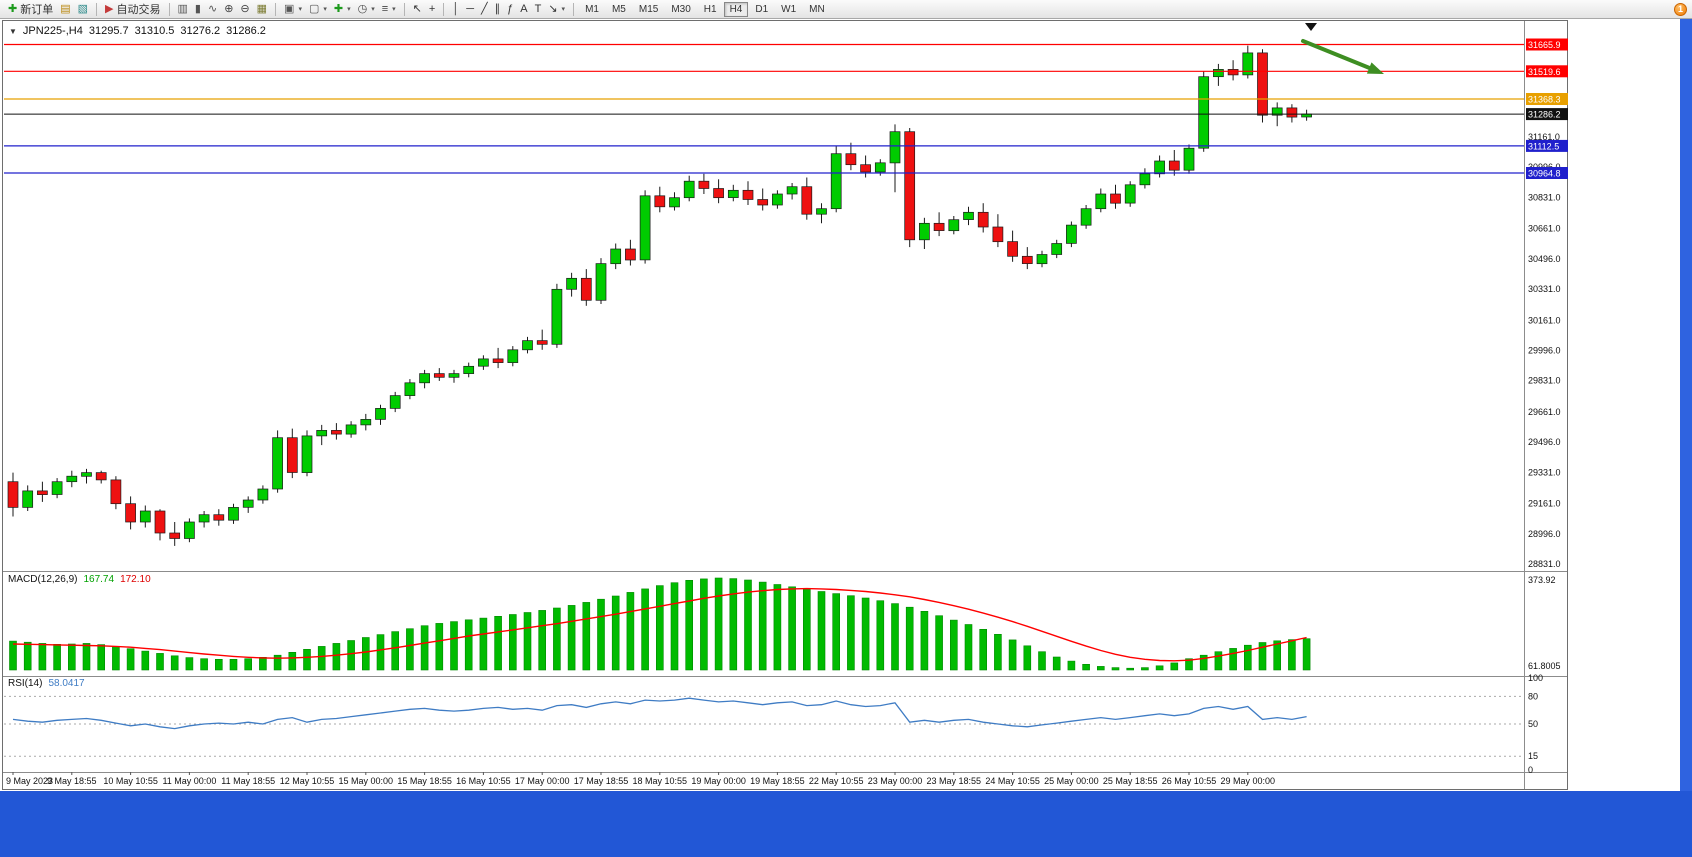 The height and width of the screenshot is (857, 1692). I want to click on rsi-title: RSI(14), so click(25, 683).